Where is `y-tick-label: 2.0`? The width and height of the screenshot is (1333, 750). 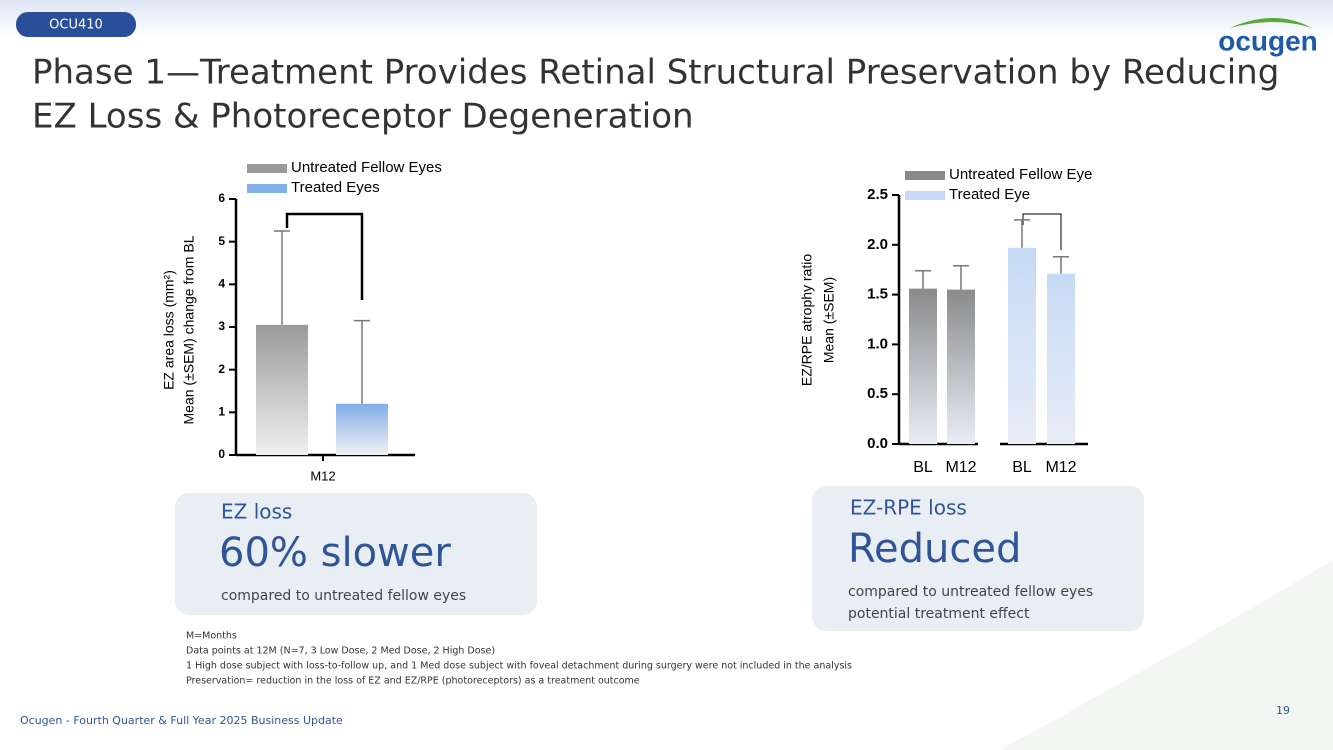
y-tick-label: 2.0 is located at coordinates (877, 244).